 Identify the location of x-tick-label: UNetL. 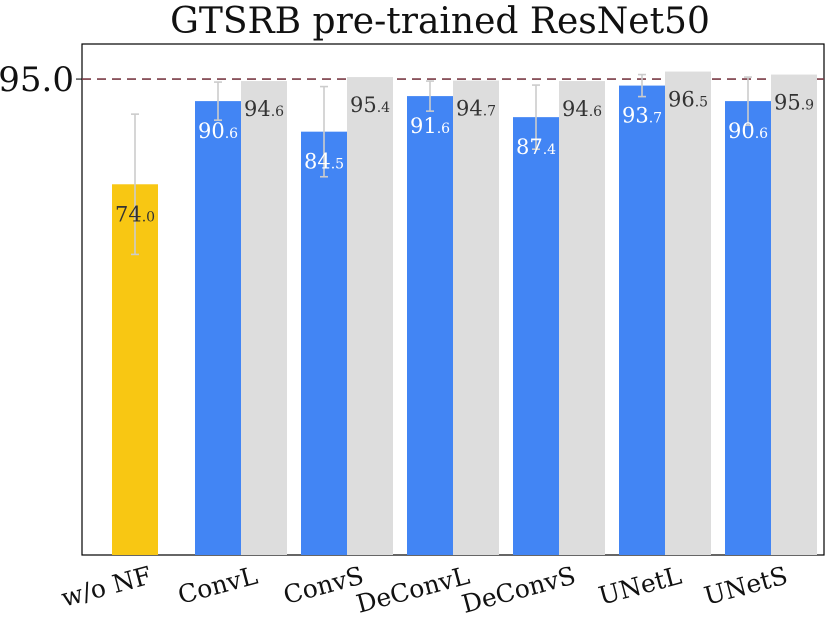
(640, 586).